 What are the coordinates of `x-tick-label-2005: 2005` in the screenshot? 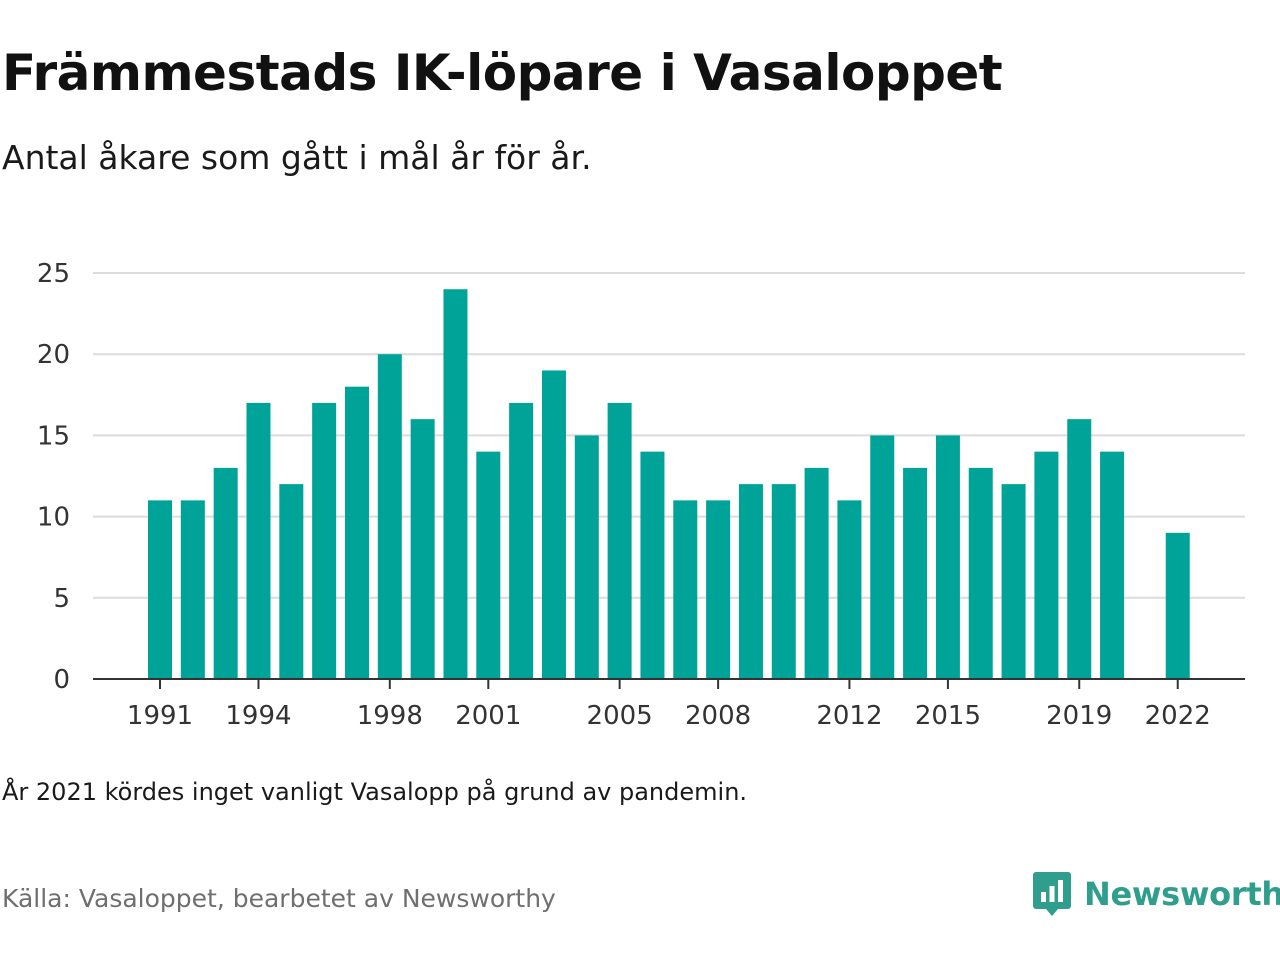 It's located at (620, 716).